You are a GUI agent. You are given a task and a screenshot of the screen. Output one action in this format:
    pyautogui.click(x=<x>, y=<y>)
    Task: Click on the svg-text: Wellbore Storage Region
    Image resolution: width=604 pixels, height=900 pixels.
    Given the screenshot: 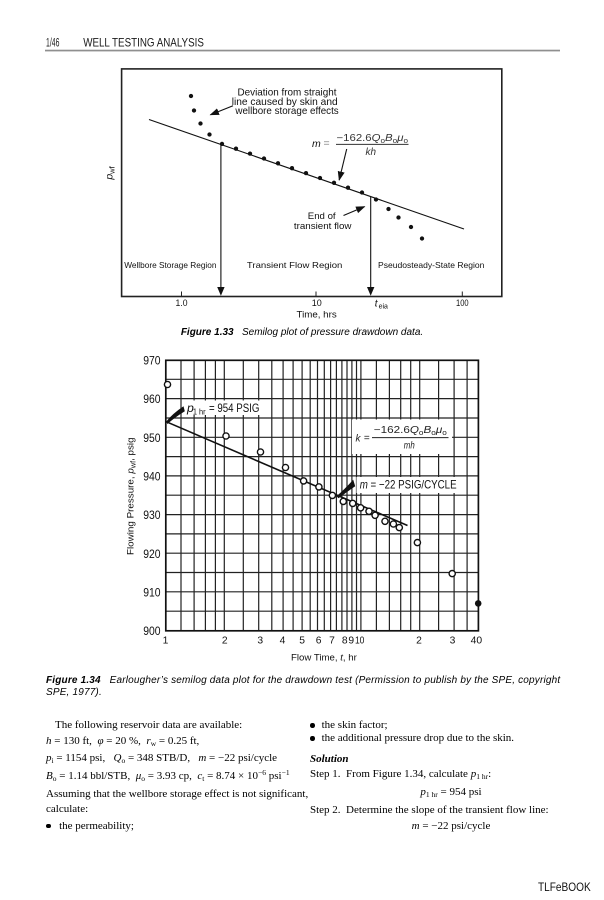 What is the action you would take?
    pyautogui.click(x=170, y=265)
    